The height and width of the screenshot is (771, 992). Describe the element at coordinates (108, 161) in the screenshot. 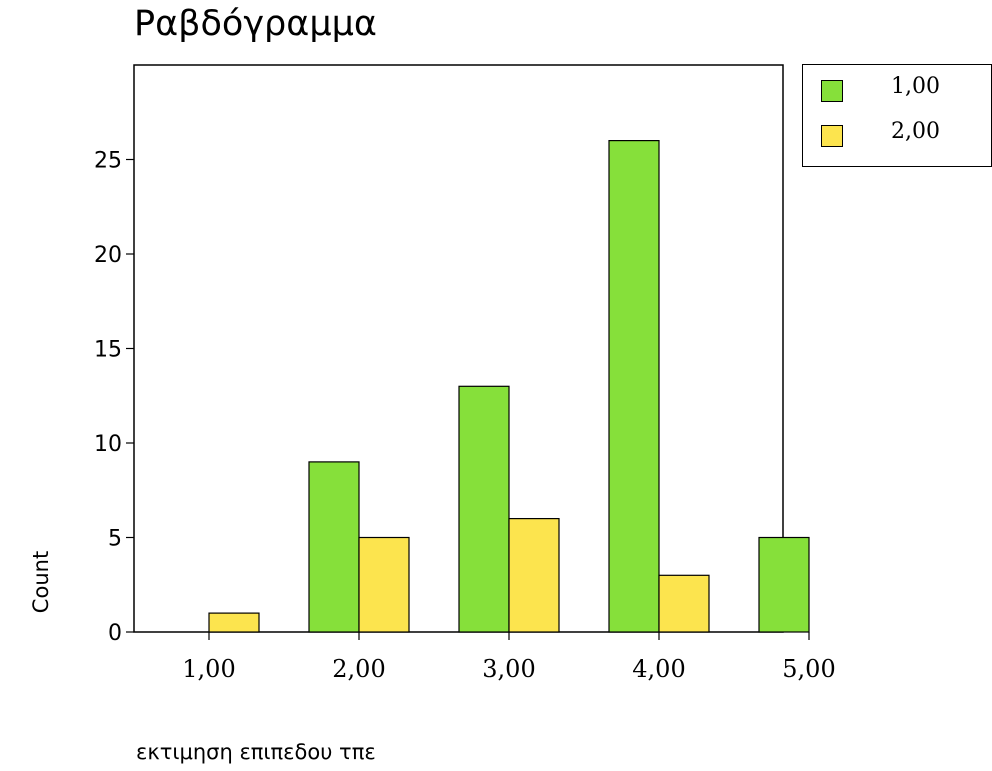

I see `y-tick-label: 25` at that location.